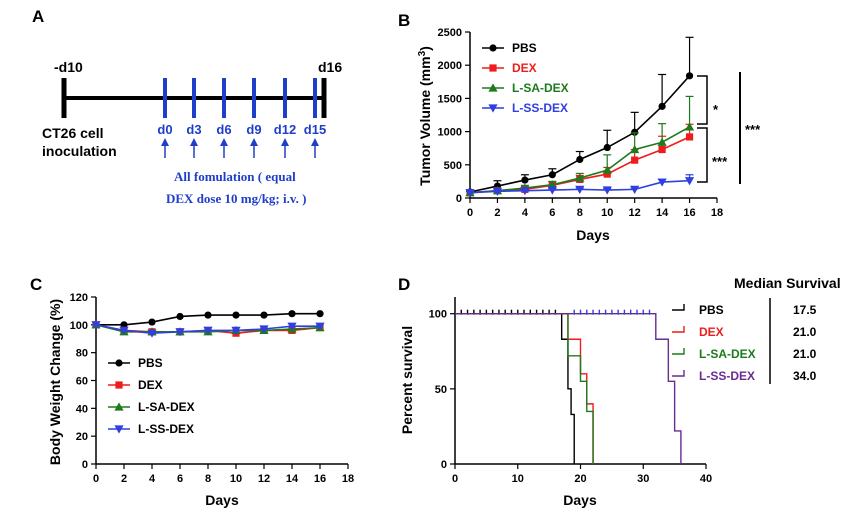 The image size is (858, 517). Describe the element at coordinates (805, 310) in the screenshot. I see `d-median-pbs: 17.5` at that location.